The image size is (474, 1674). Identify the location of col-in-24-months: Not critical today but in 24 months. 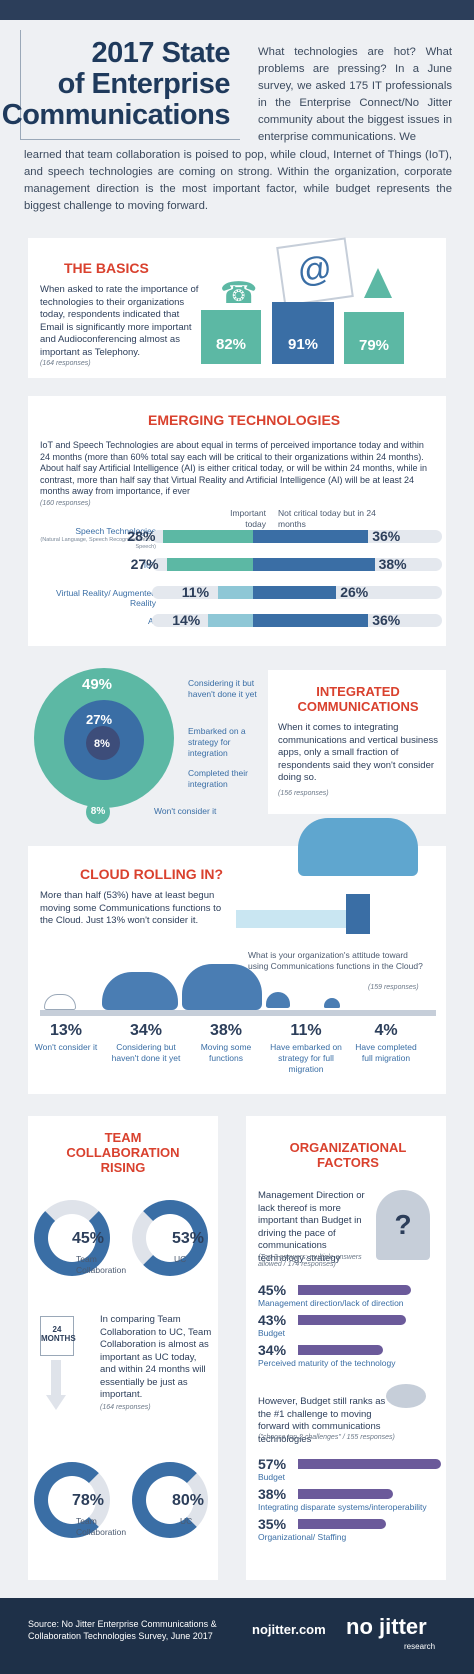
(327, 518).